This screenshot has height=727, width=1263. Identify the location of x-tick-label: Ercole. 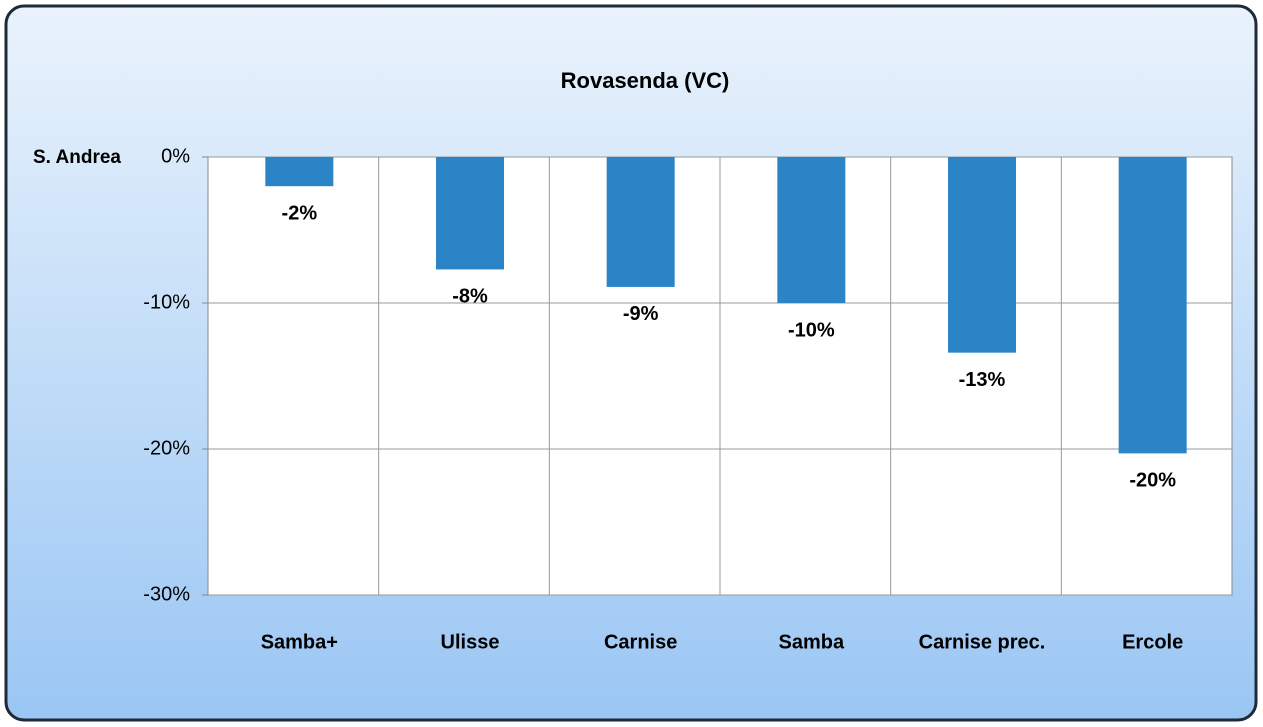
(1152, 642).